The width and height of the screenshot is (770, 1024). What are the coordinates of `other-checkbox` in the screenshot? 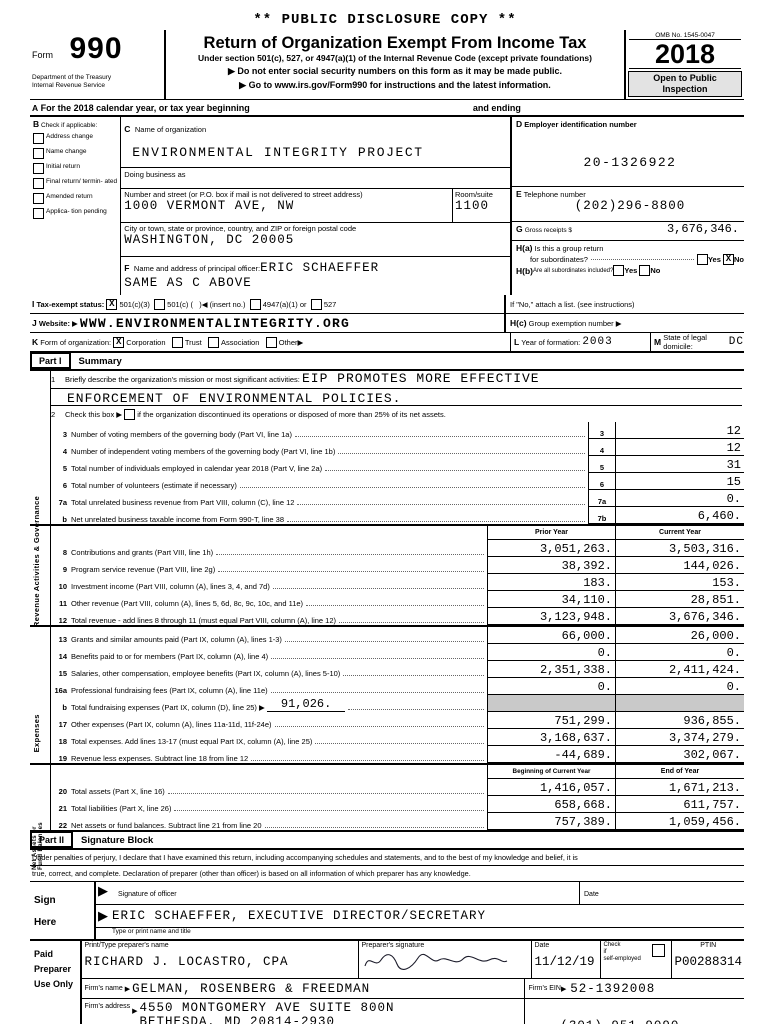 It's located at (271, 342).